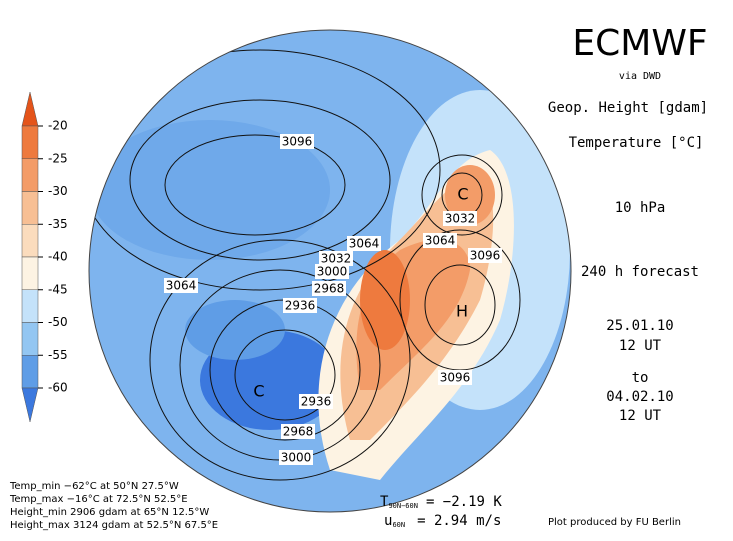 Image resolution: width=733 pixels, height=541 pixels. I want to click on source: via DWD, so click(640, 76).